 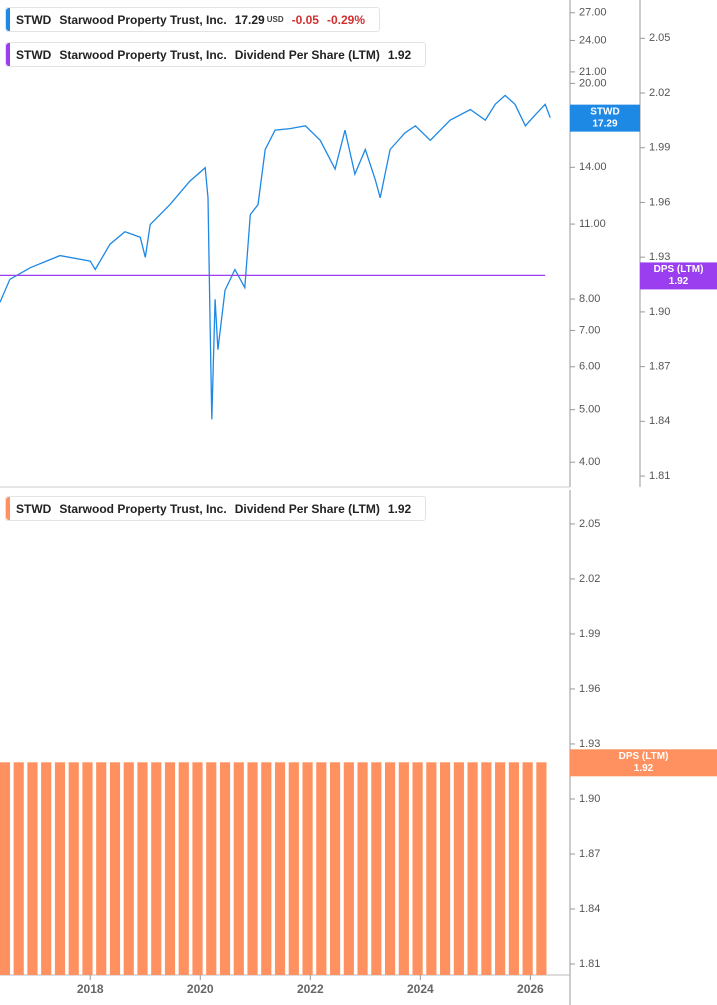 What do you see at coordinates (310, 989) in the screenshot?
I see `x-tick-label: 2022` at bounding box center [310, 989].